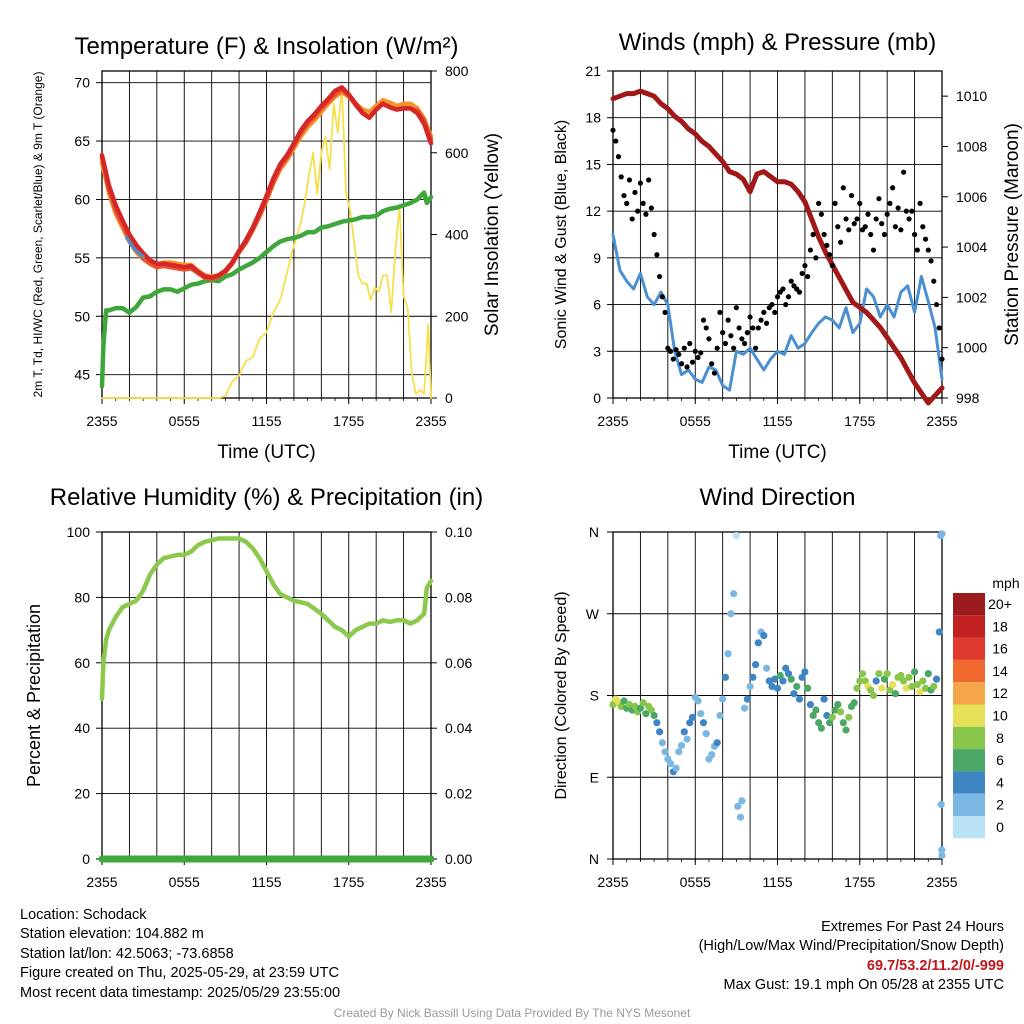 The width and height of the screenshot is (1024, 1024). Describe the element at coordinates (594, 696) in the screenshot. I see `dir-y-tick-label: S` at that location.